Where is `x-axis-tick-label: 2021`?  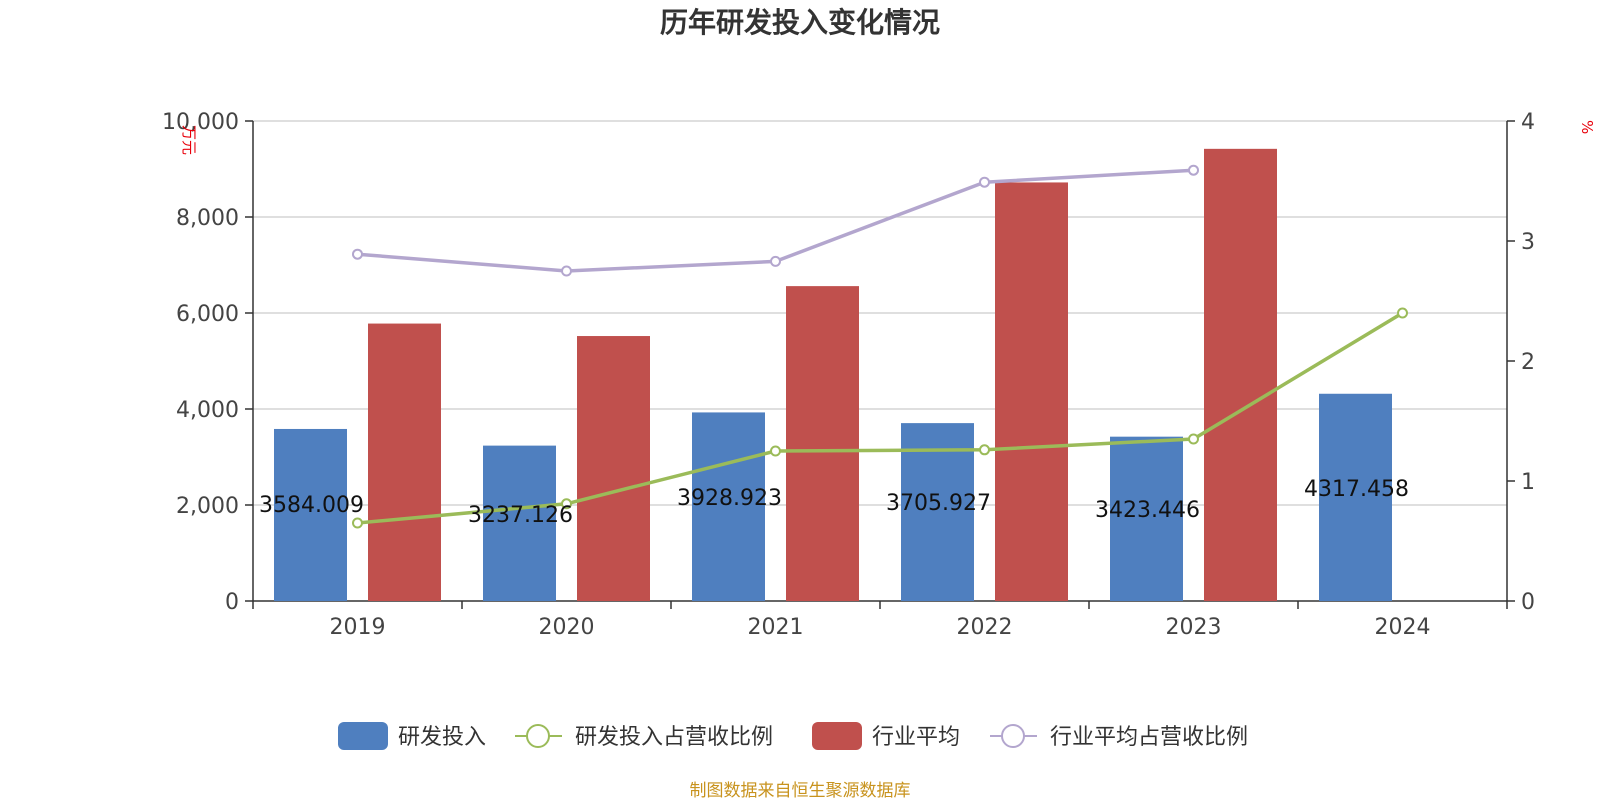
x-axis-tick-label: 2021 is located at coordinates (776, 627).